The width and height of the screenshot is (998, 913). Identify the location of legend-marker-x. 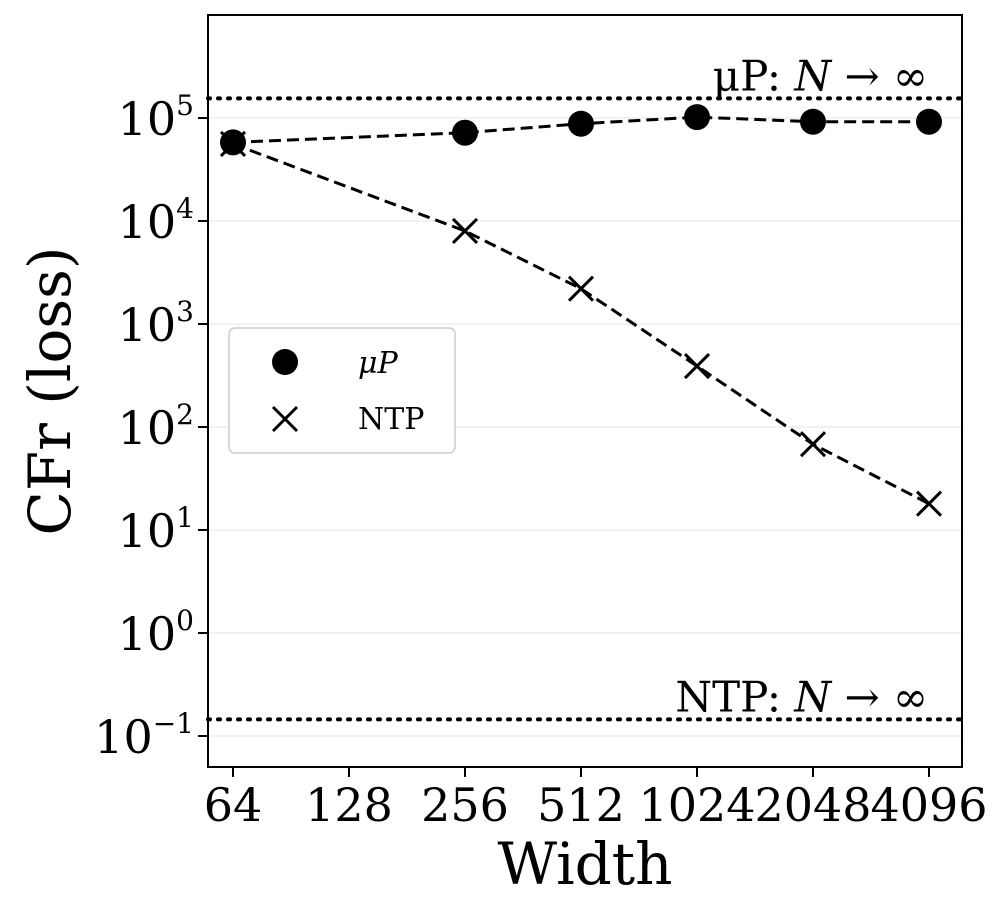
(285, 419).